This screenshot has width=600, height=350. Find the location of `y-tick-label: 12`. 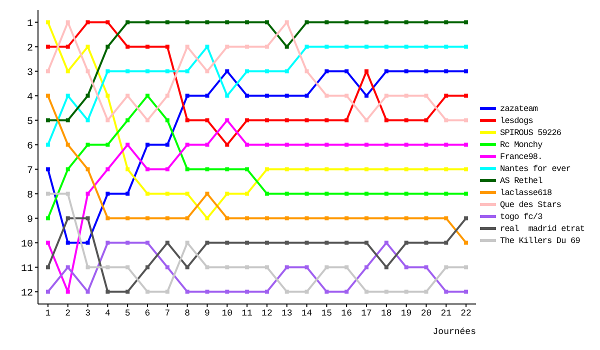

y-tick-label: 12 is located at coordinates (26, 294).